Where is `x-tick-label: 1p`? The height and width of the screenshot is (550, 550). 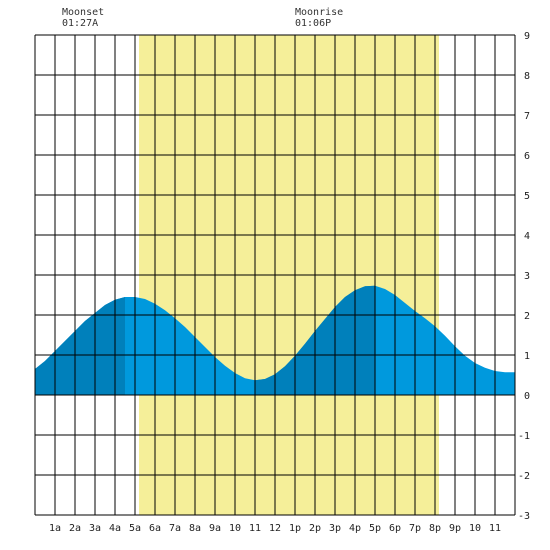 x-tick-label: 1p is located at coordinates (295, 528).